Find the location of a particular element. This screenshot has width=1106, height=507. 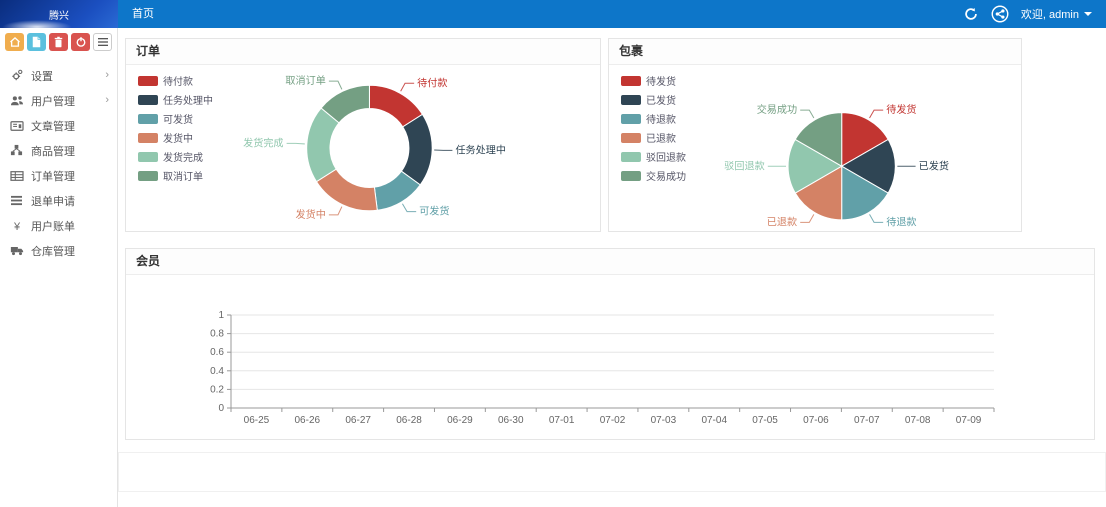

x-axis-label: 06-25 is located at coordinates (257, 420).